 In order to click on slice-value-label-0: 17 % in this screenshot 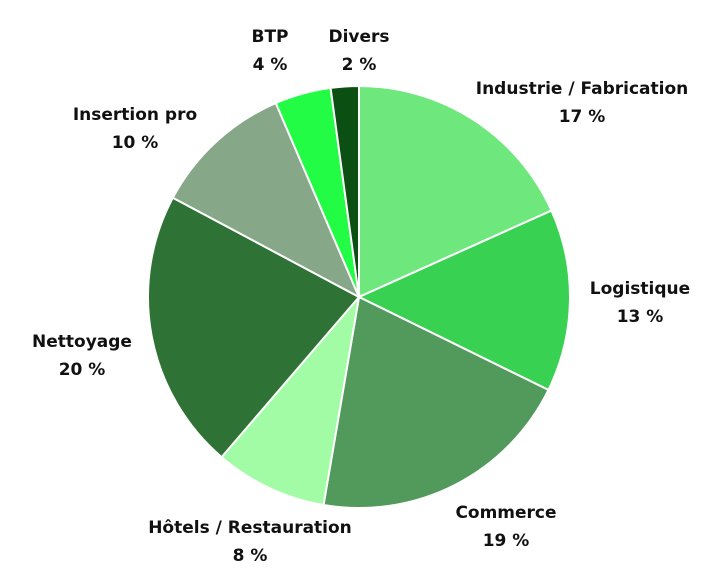, I will do `click(582, 117)`.